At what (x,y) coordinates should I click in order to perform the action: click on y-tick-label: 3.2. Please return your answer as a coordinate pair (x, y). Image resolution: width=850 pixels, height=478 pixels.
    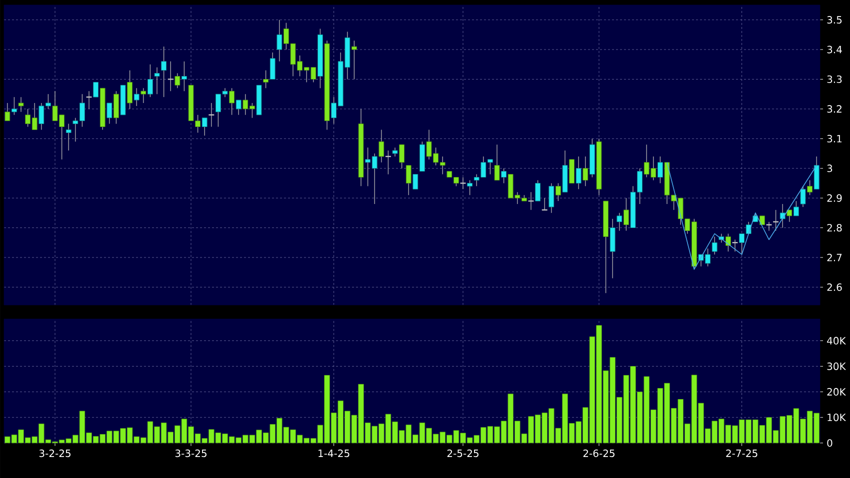
    Looking at the image, I should click on (834, 109).